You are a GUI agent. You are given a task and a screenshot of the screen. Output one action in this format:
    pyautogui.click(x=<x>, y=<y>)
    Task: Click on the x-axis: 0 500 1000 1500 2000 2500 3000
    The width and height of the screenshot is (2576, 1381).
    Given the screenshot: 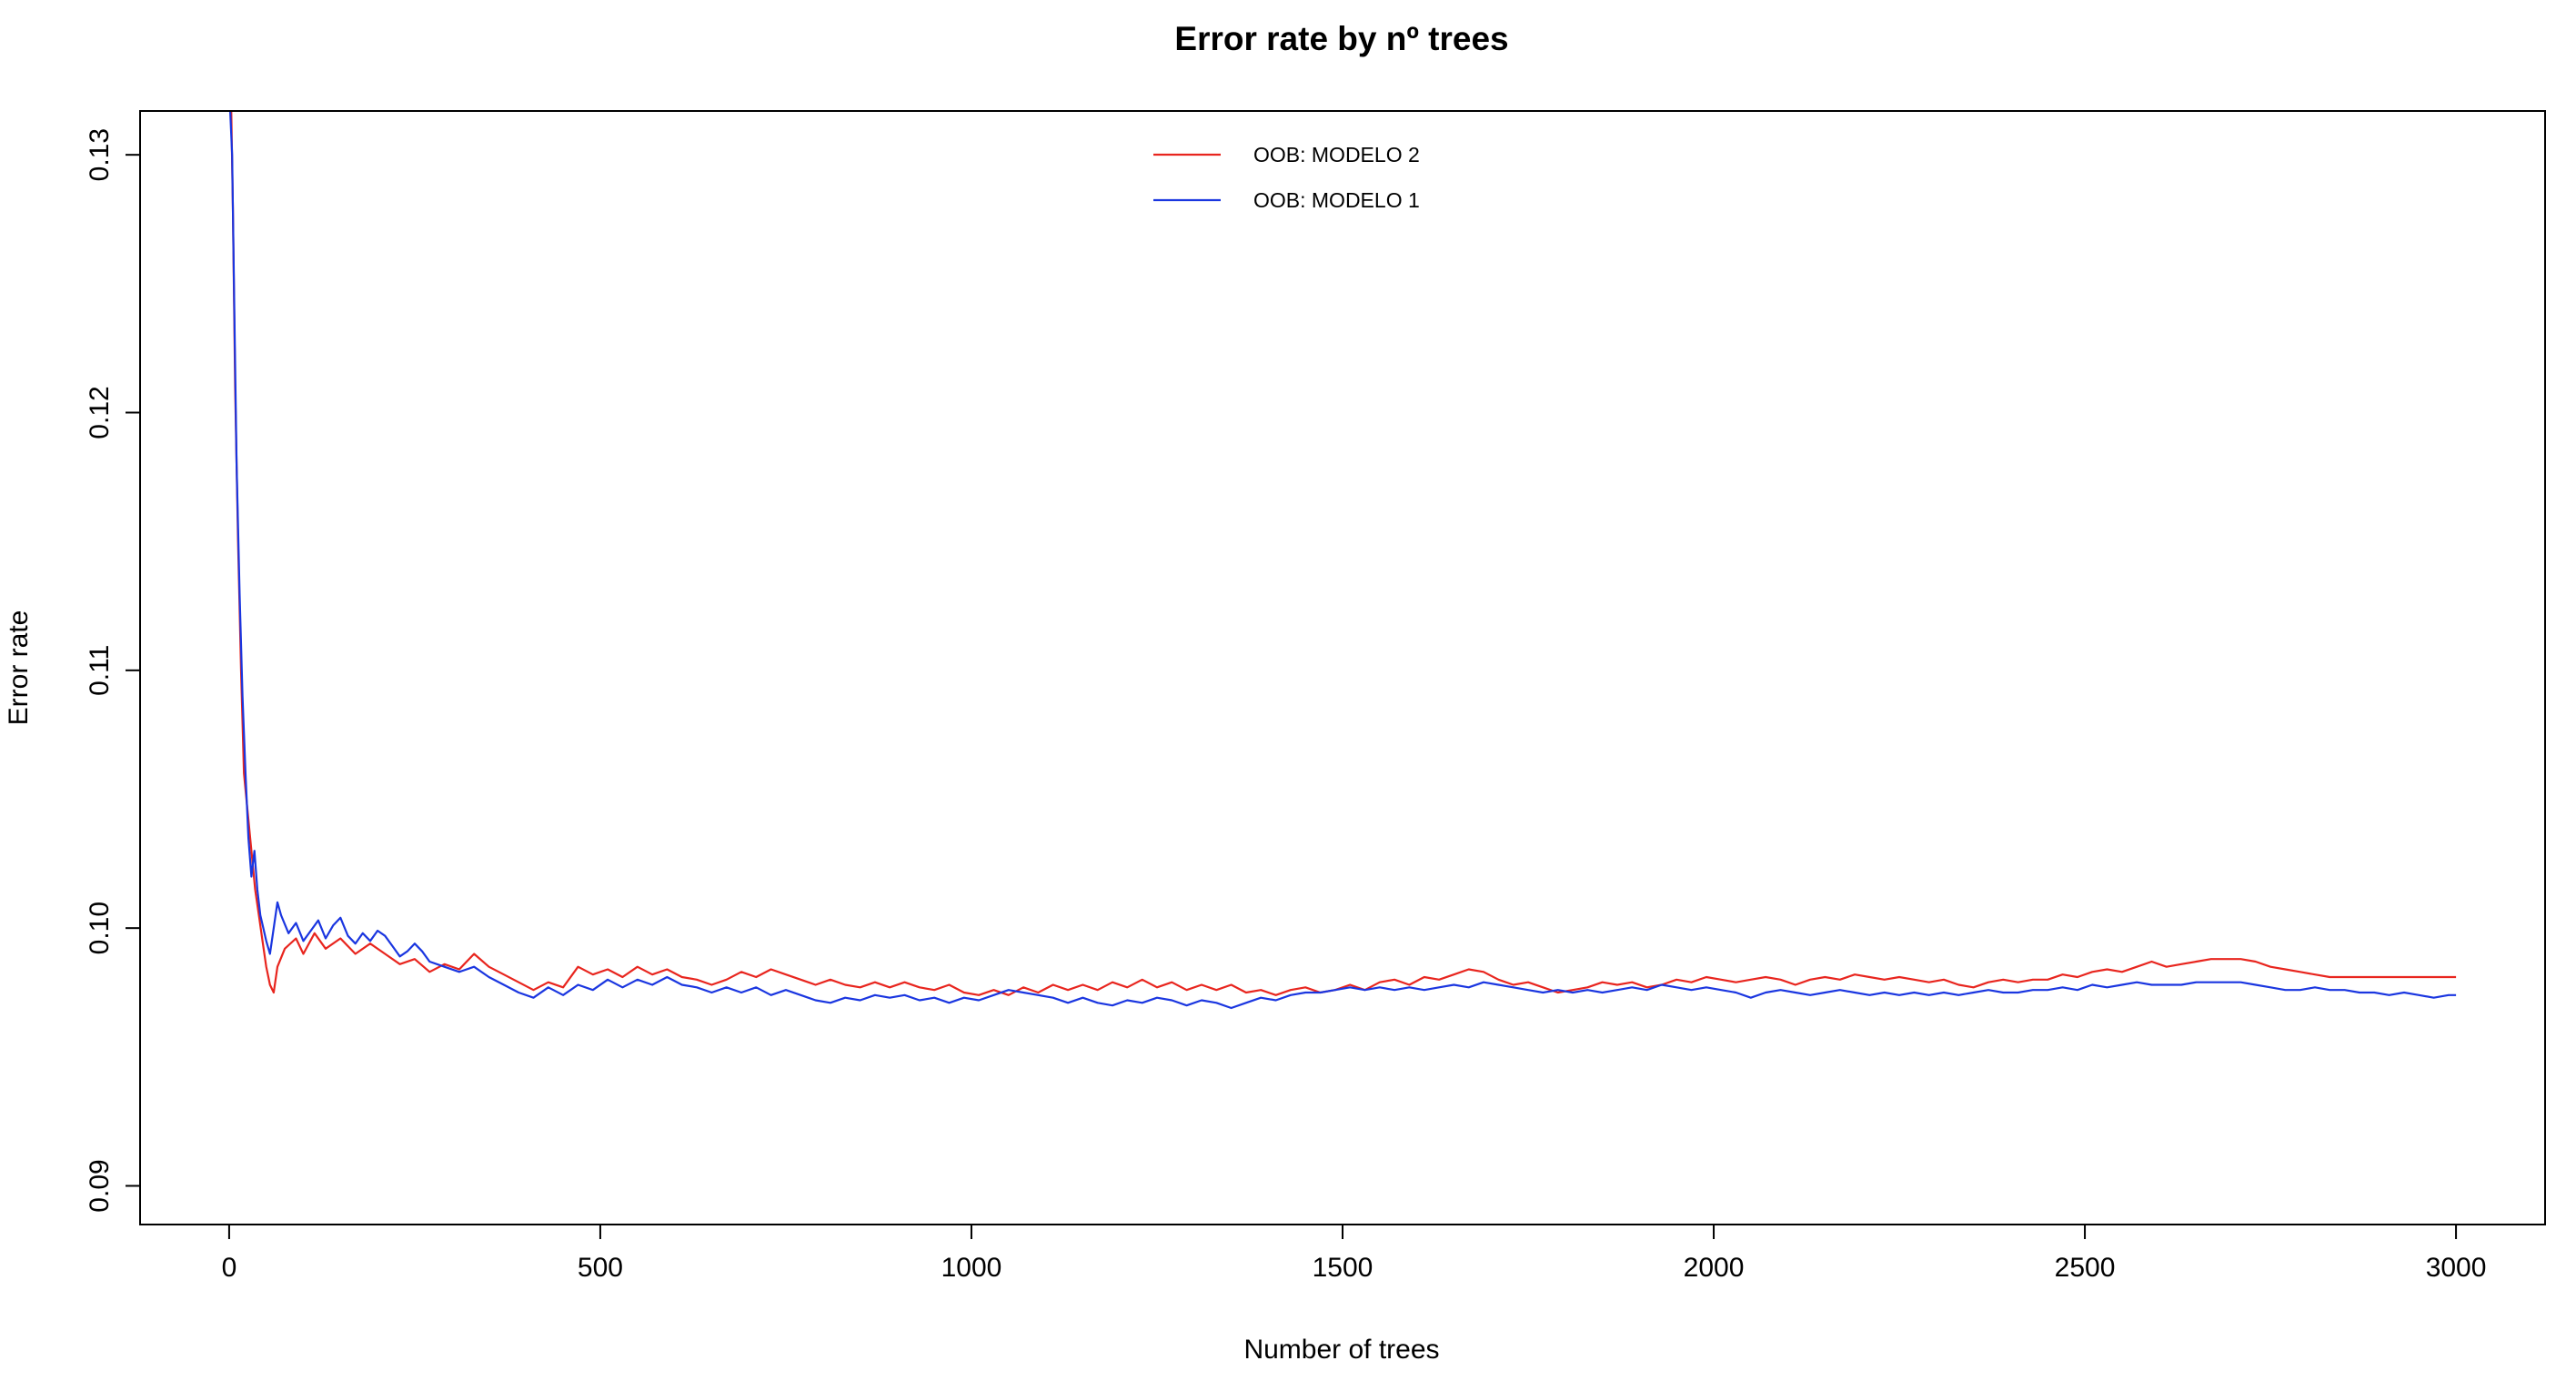 What is the action you would take?
    pyautogui.click(x=1354, y=1253)
    